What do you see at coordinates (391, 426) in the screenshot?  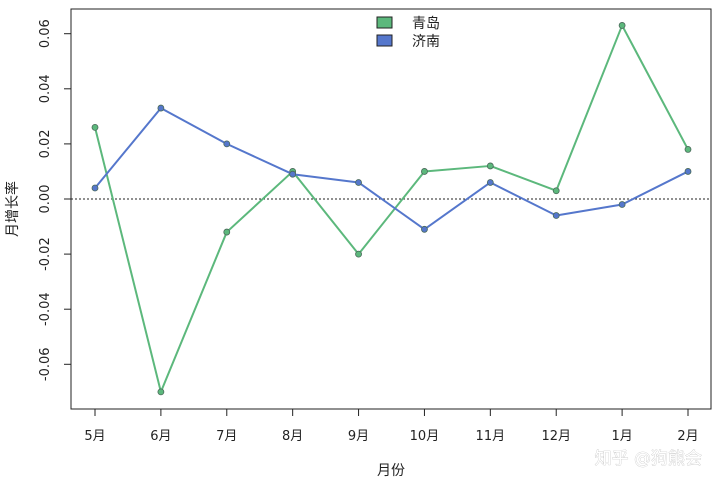 I see `x-axis: 5月 6月 7月 8月 9月 10月 11月 12月 1月 2月` at bounding box center [391, 426].